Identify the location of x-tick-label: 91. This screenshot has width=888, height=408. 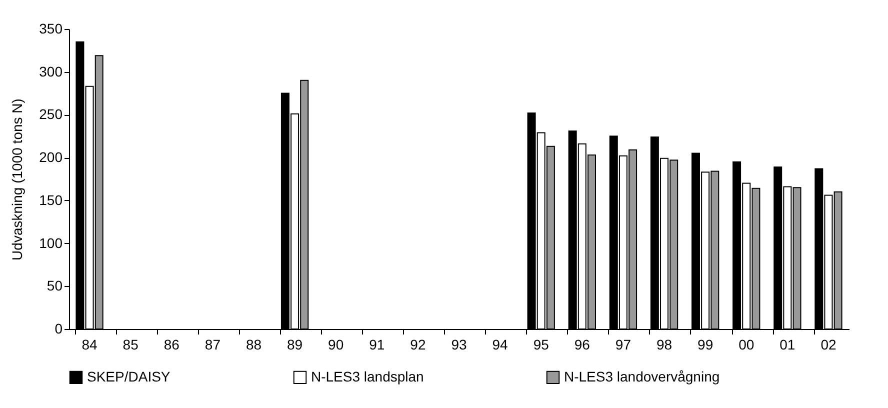
(377, 344).